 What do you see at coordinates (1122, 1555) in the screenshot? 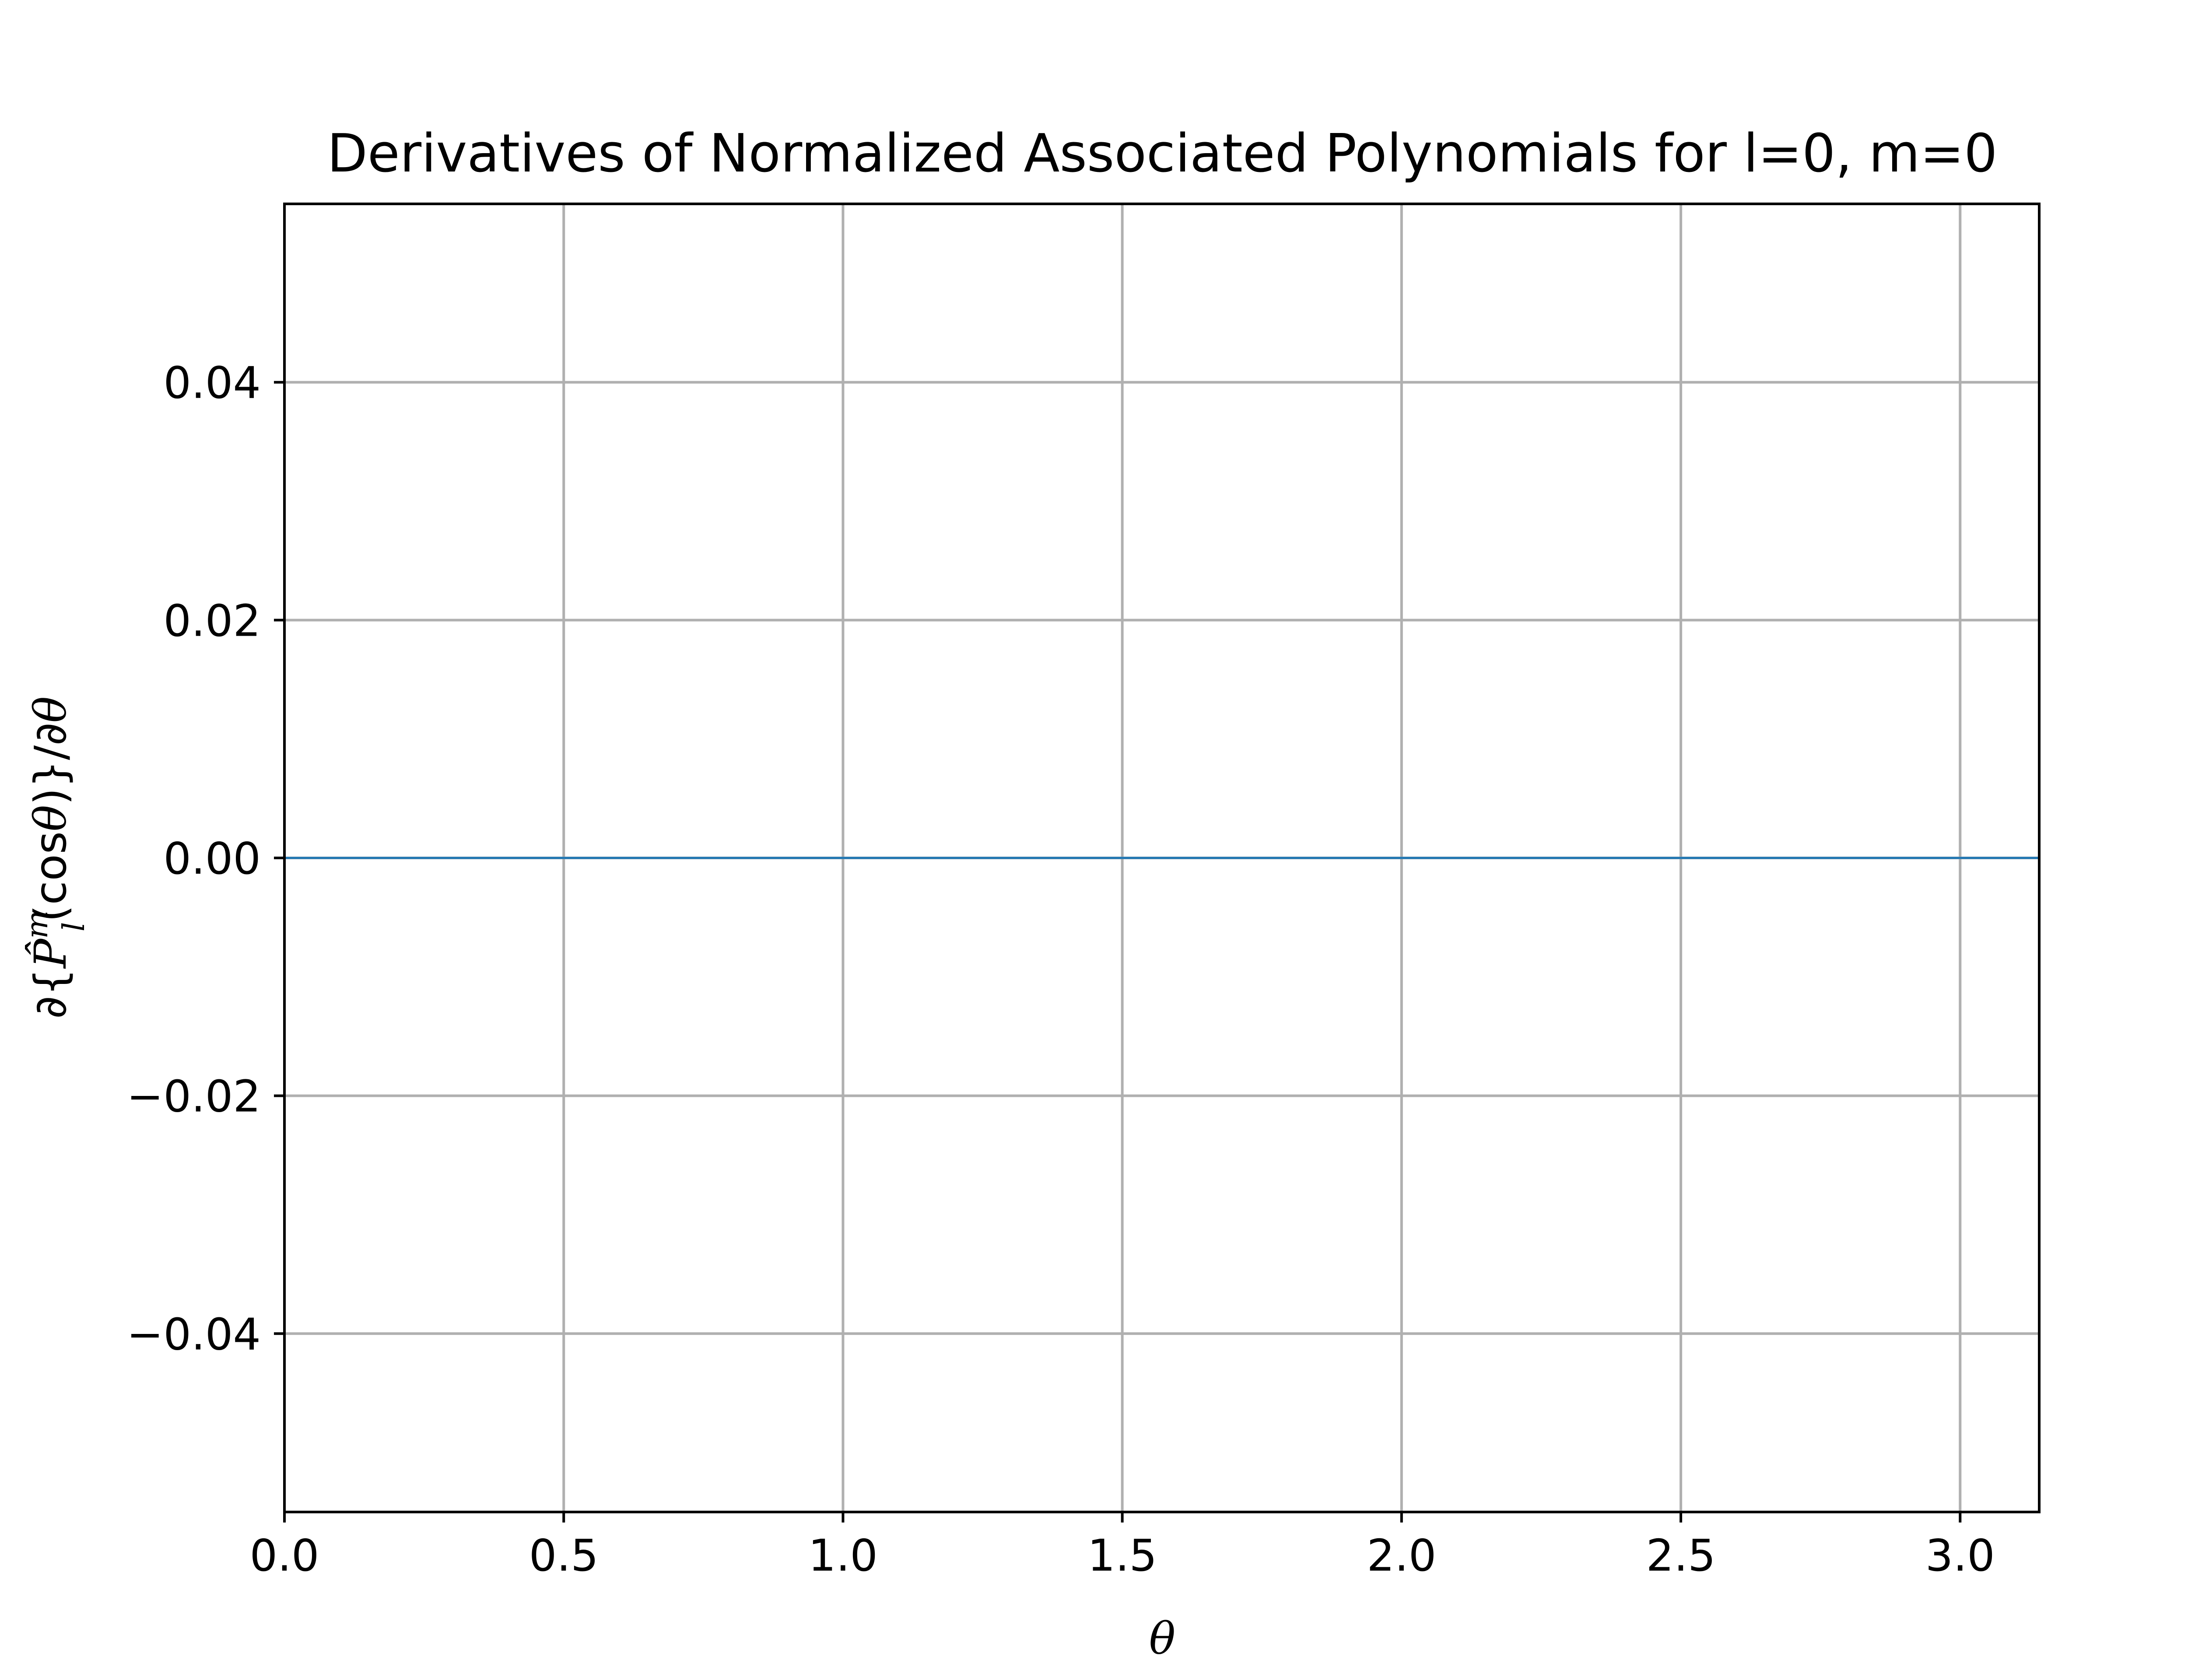
I see `x-tick-label: 1.5` at bounding box center [1122, 1555].